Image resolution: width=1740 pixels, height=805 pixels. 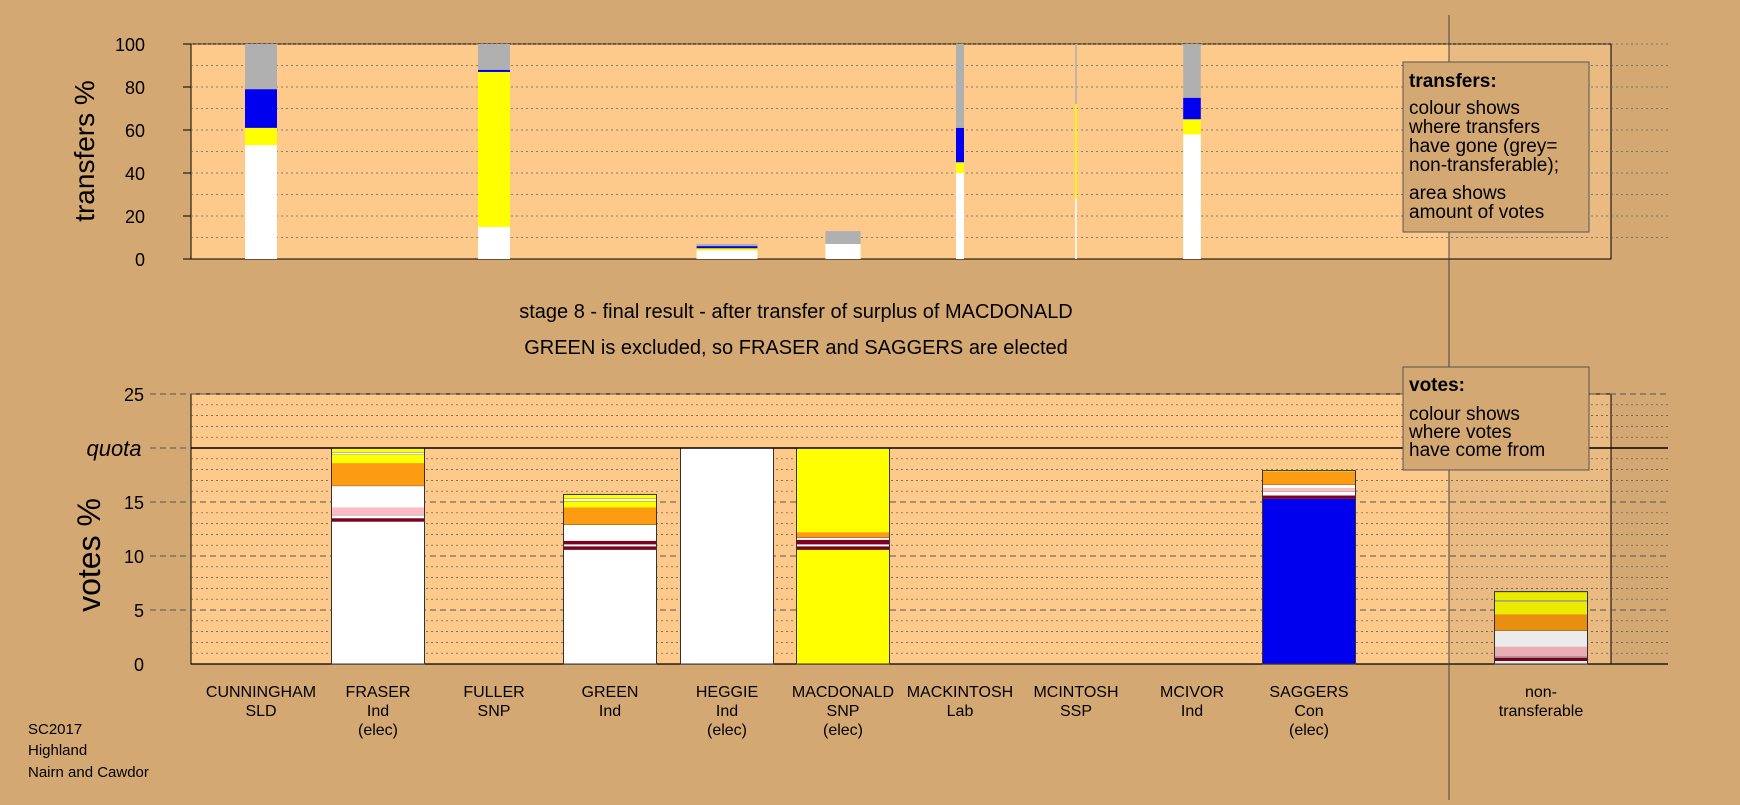 I want to click on transfers-bar-mcivor, so click(x=1192, y=151).